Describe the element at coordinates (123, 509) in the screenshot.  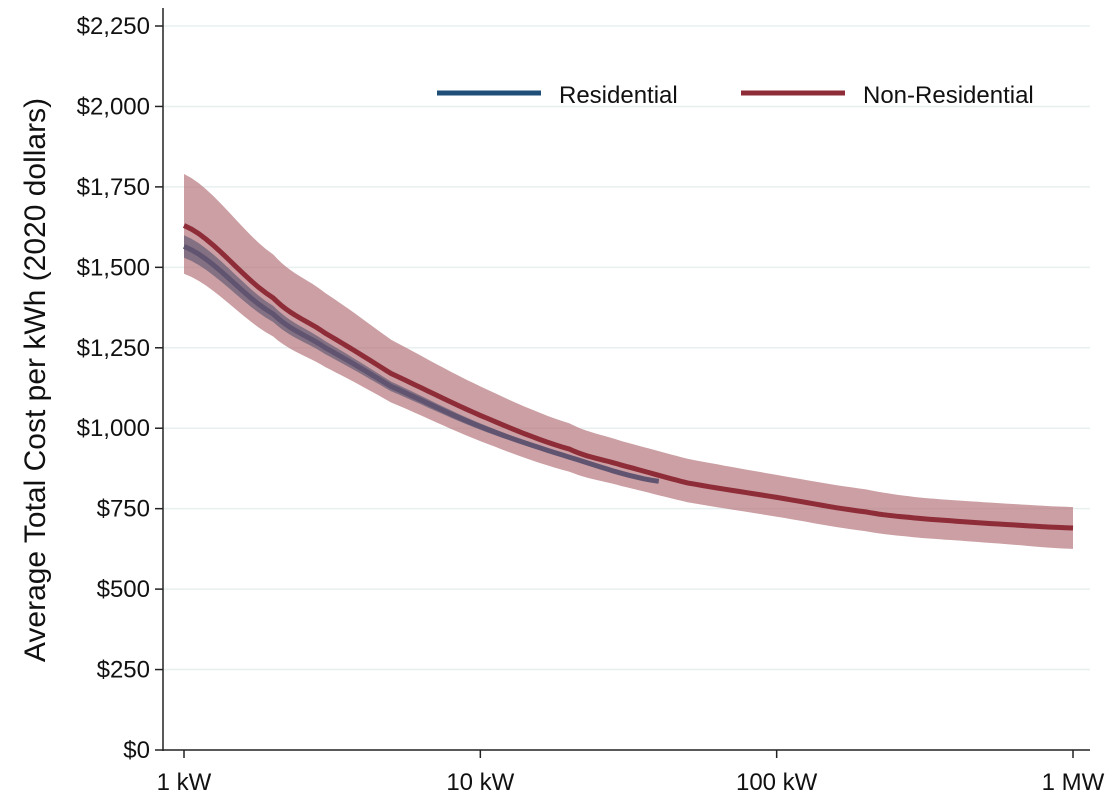
I see `y-tick-label: $750` at that location.